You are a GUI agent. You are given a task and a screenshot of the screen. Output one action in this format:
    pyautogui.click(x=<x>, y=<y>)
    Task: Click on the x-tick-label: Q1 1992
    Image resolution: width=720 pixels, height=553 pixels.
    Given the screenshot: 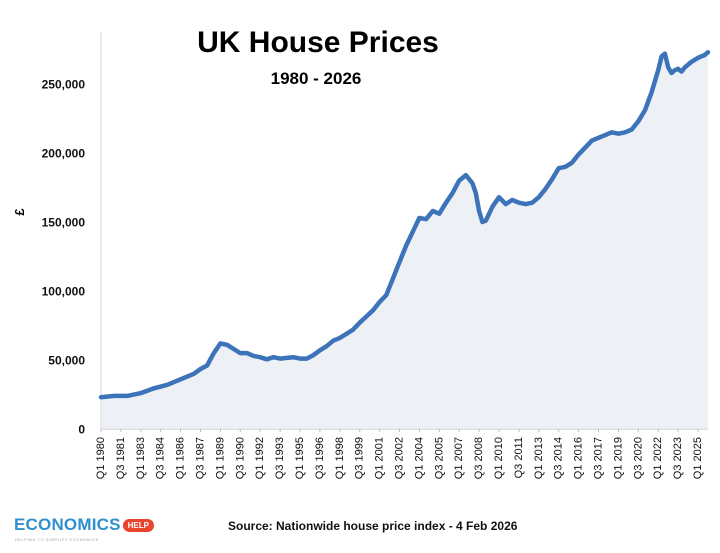 What is the action you would take?
    pyautogui.click(x=260, y=458)
    